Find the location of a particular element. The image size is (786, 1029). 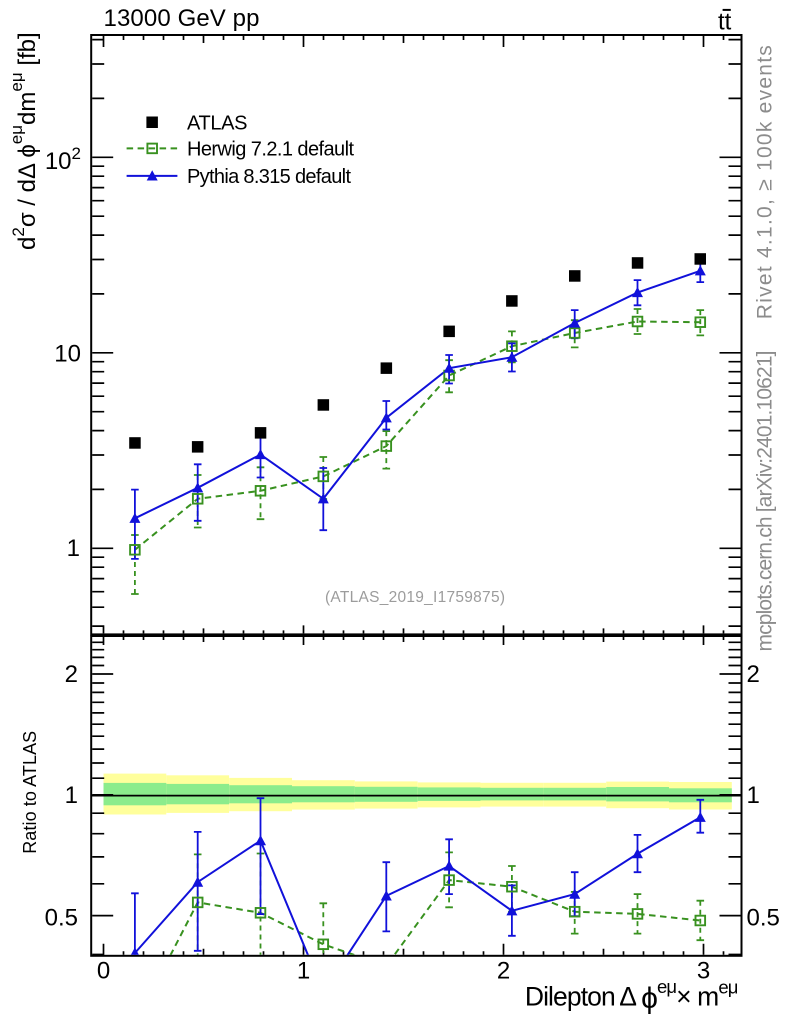

svg-text: Ratio to ATLAS is located at coordinates (30, 792).